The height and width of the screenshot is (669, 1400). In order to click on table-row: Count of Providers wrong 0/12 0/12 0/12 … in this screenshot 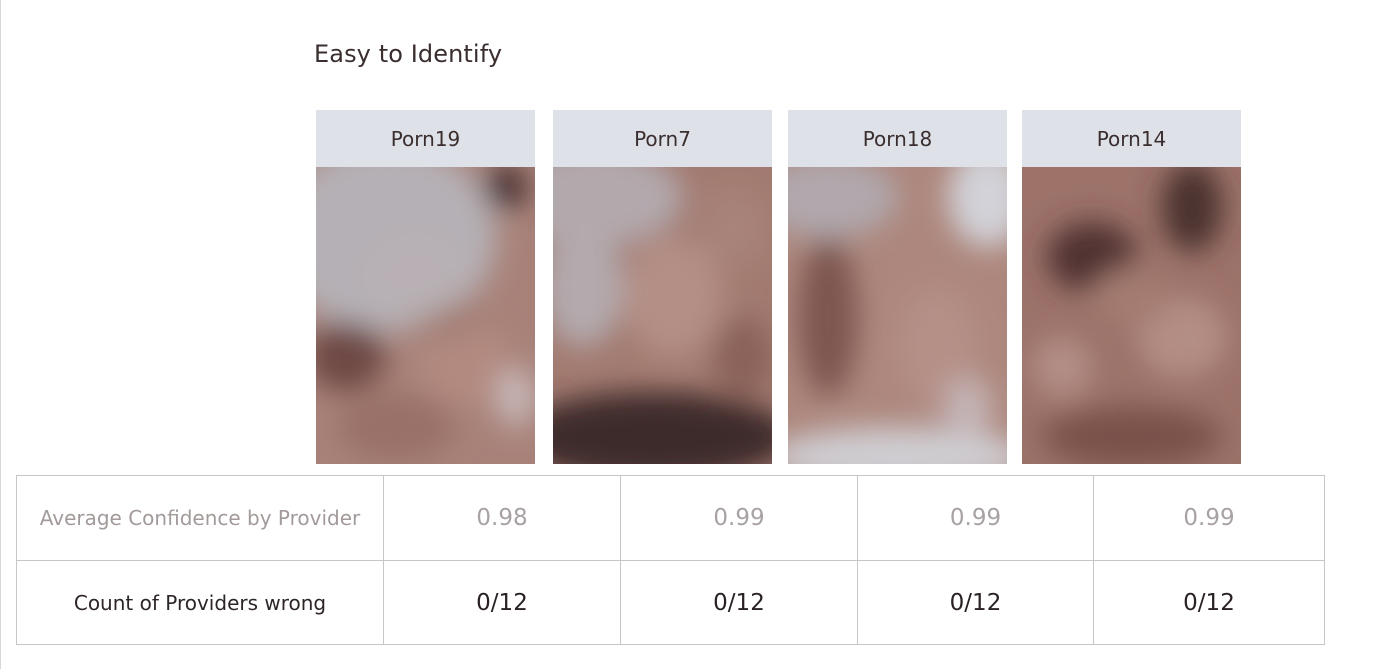, I will do `click(670, 602)`.